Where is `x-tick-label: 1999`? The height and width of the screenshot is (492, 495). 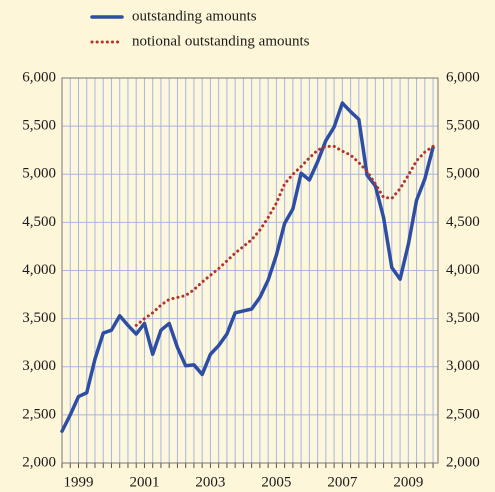
x-tick-label: 1999 is located at coordinates (78, 482).